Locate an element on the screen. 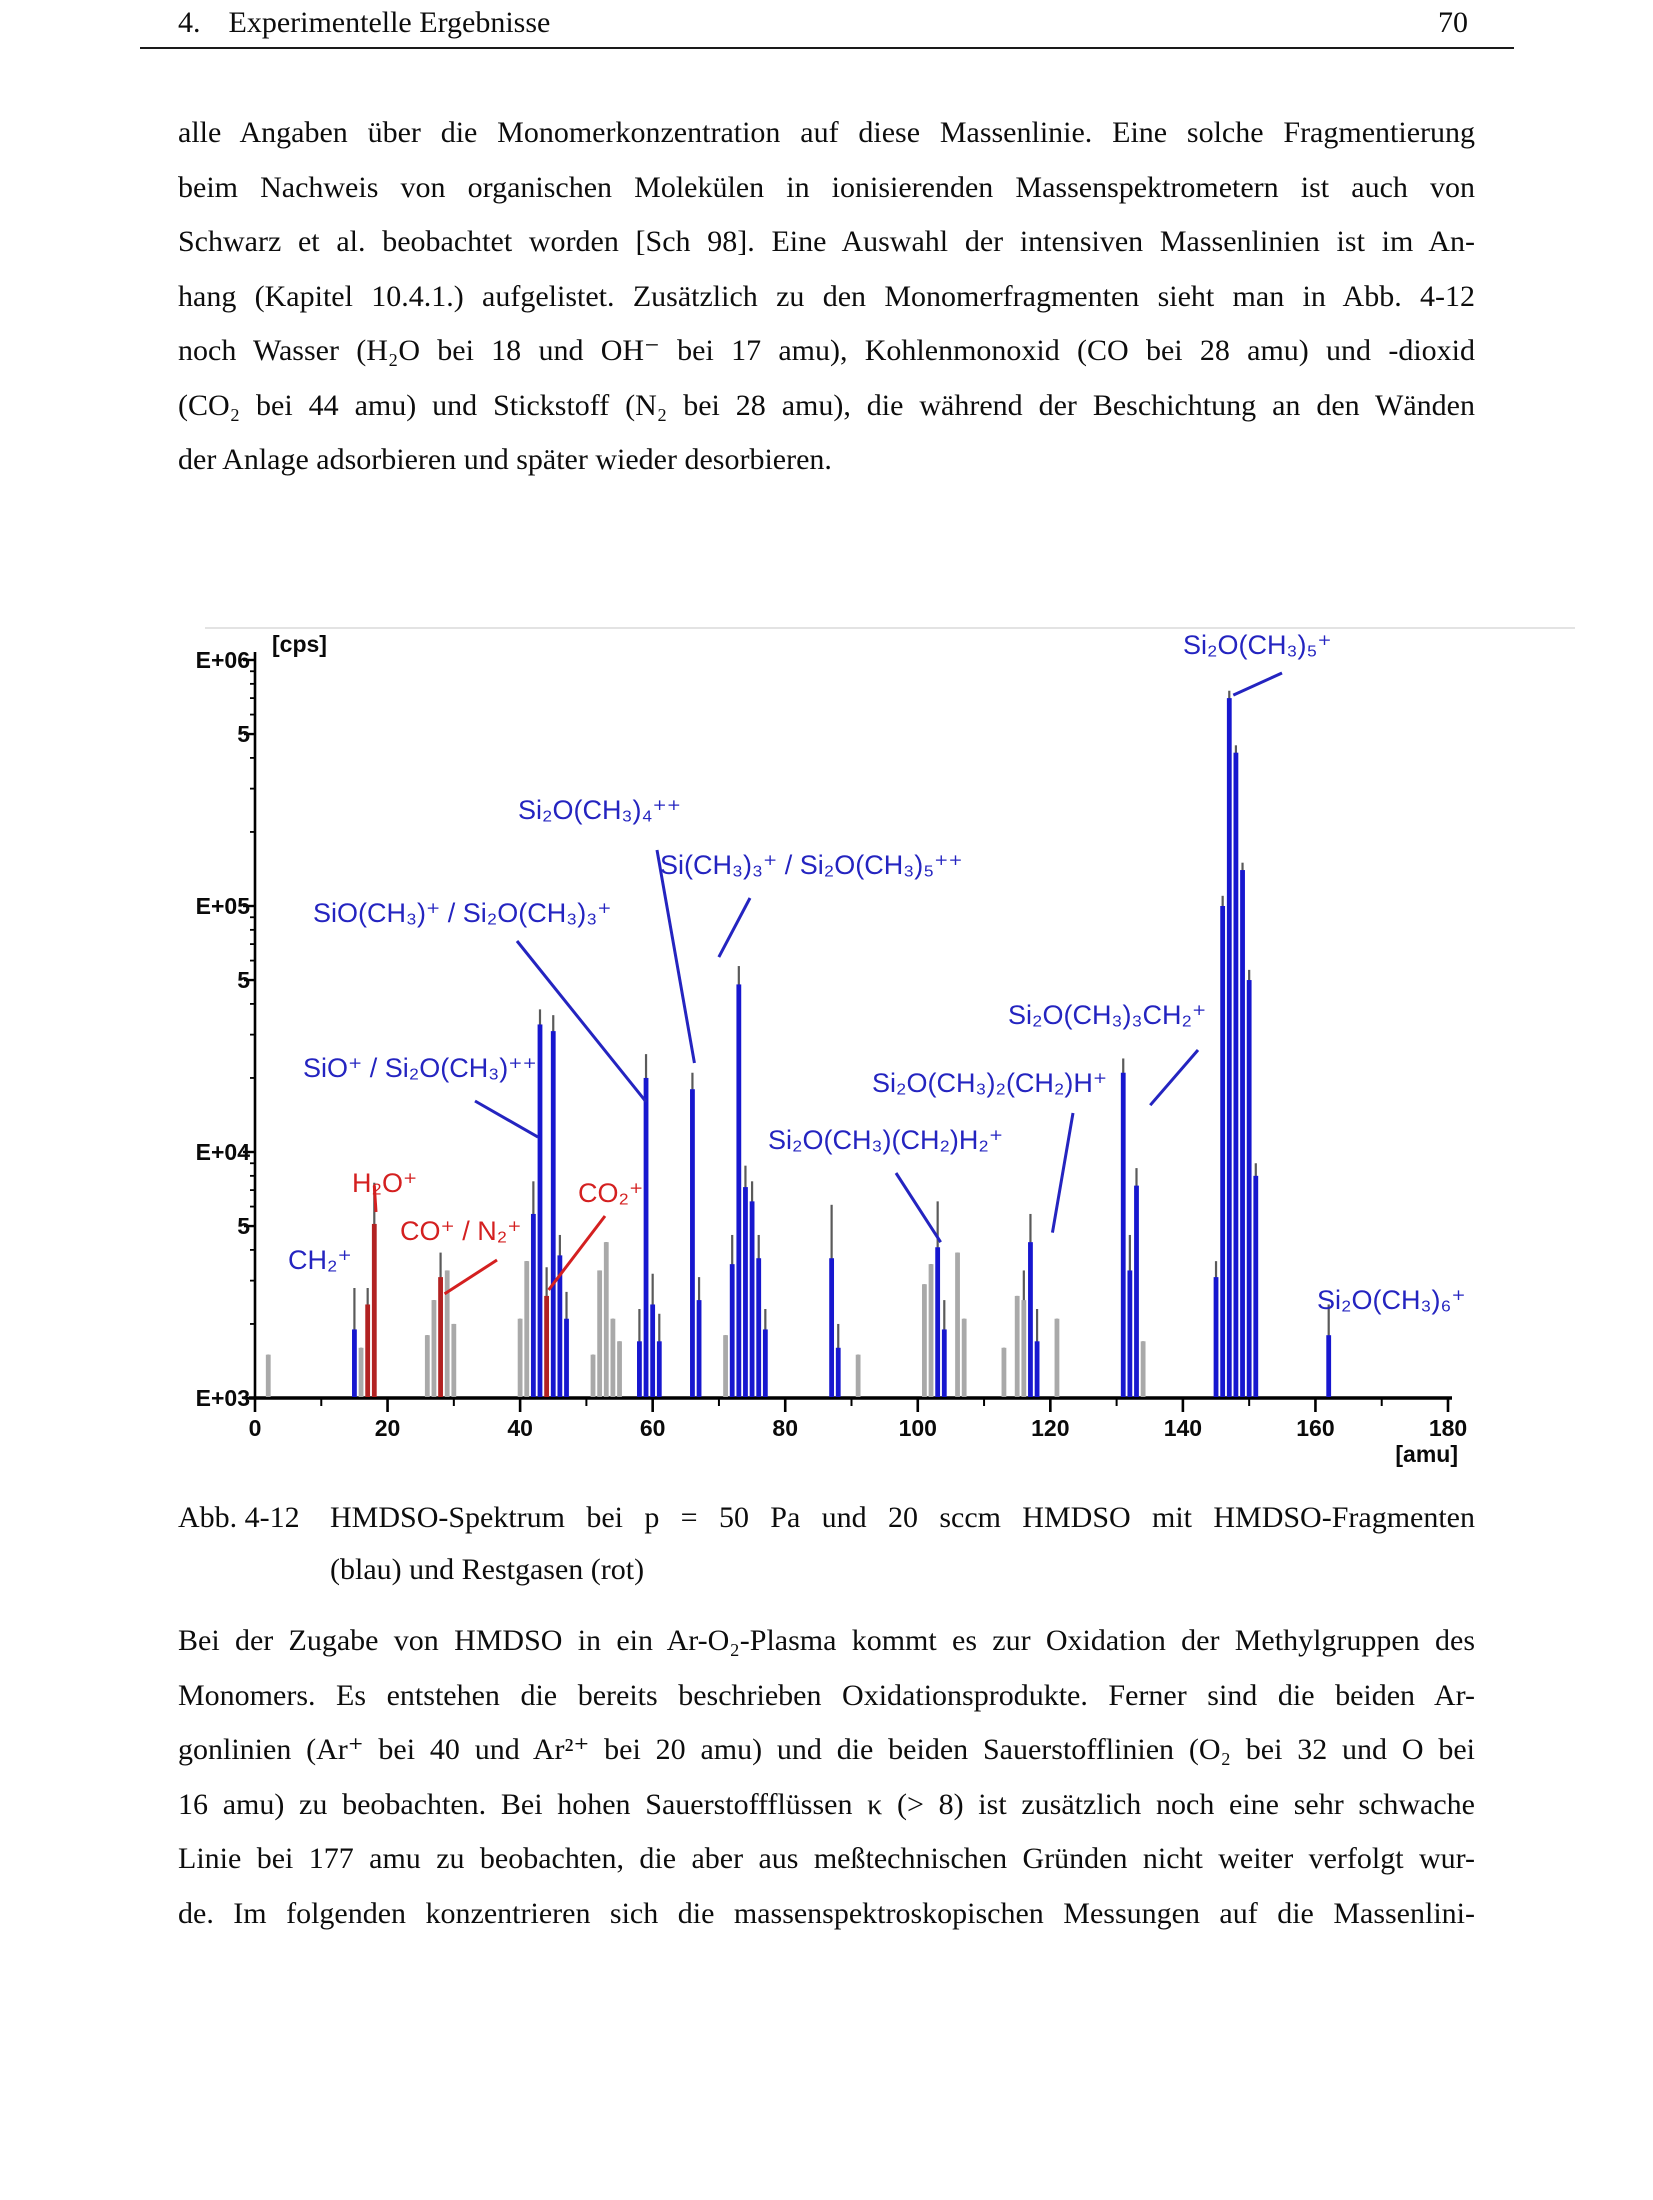  x-tick-label: 40 is located at coordinates (520, 1428).